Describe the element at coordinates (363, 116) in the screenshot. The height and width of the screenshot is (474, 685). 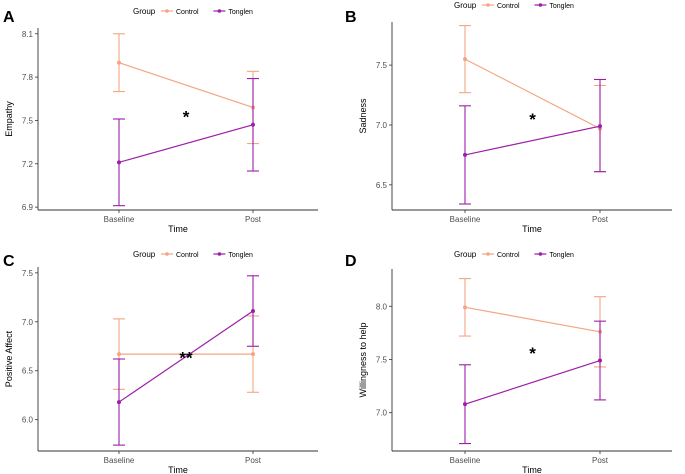
I see `y-axis-title: Sadness` at that location.